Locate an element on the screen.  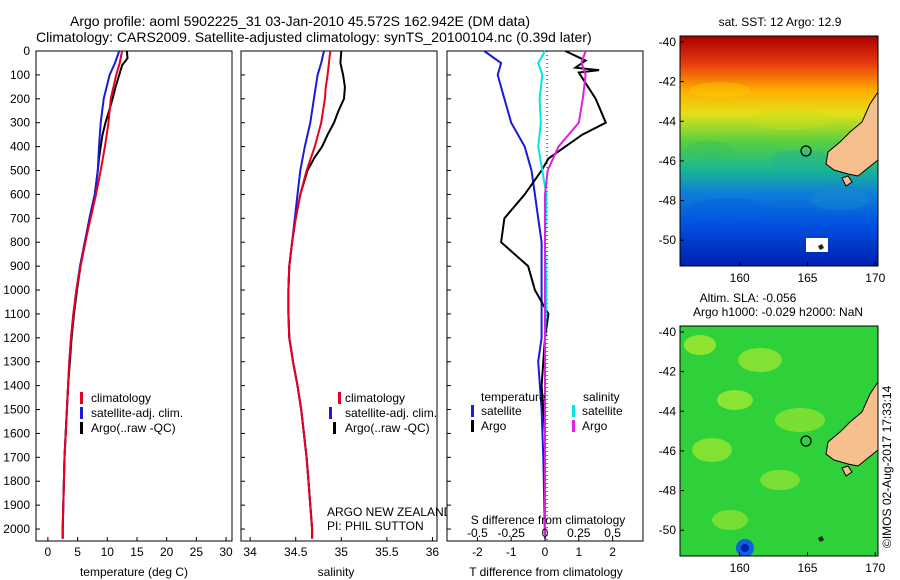
x-tick-label: 20 is located at coordinates (167, 552).